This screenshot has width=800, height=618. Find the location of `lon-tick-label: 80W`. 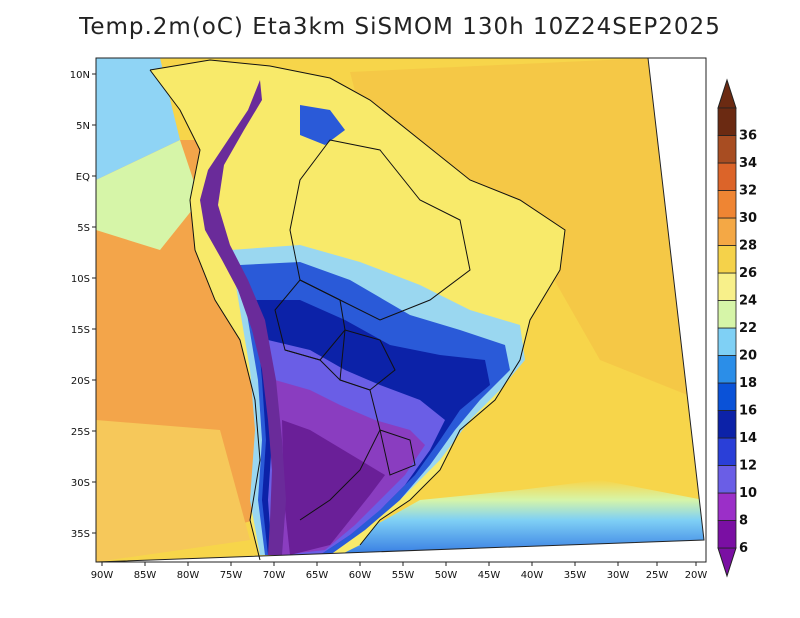

lon-tick-label: 80W is located at coordinates (188, 575).